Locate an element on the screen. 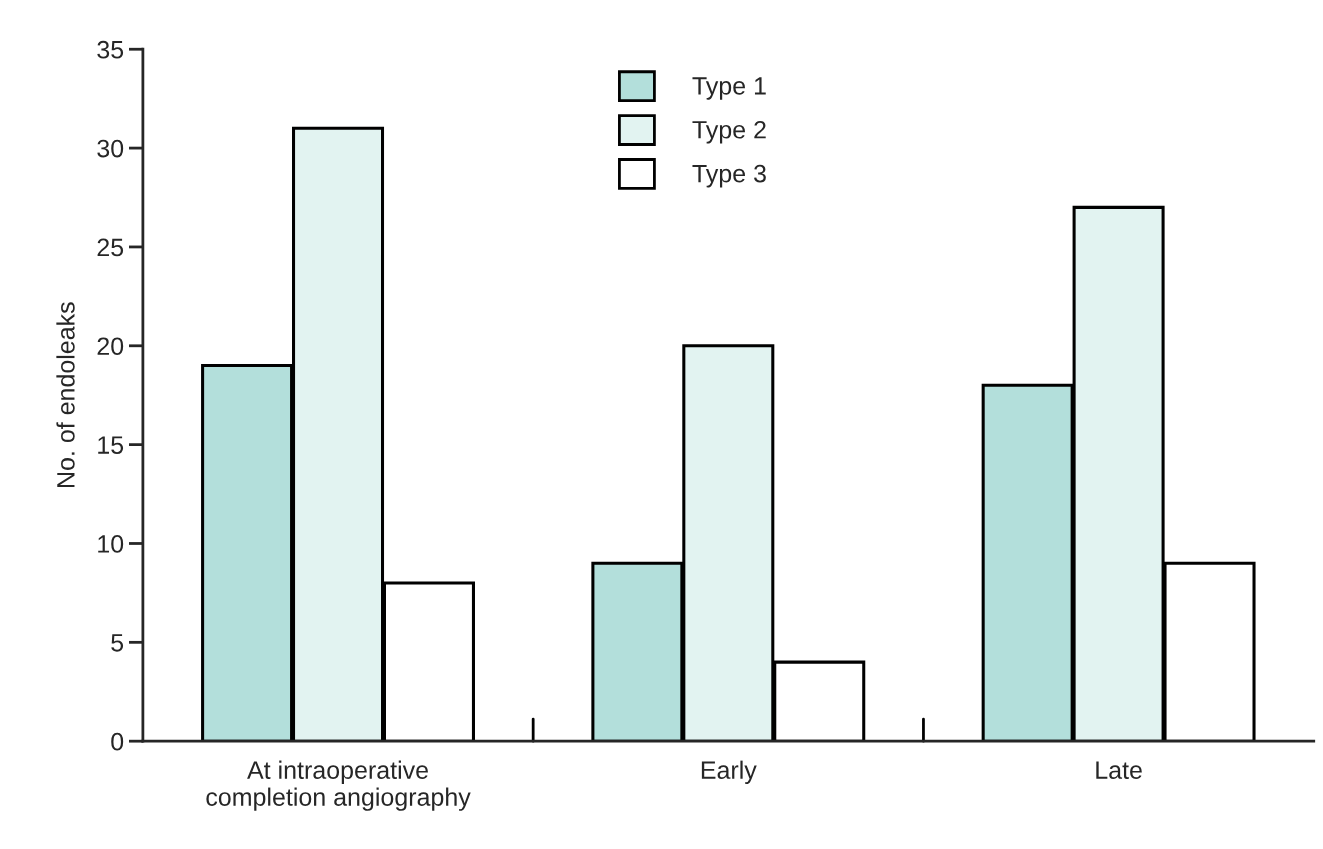 This screenshot has height=849, width=1323. y-tick-label: 20 is located at coordinates (110, 346).